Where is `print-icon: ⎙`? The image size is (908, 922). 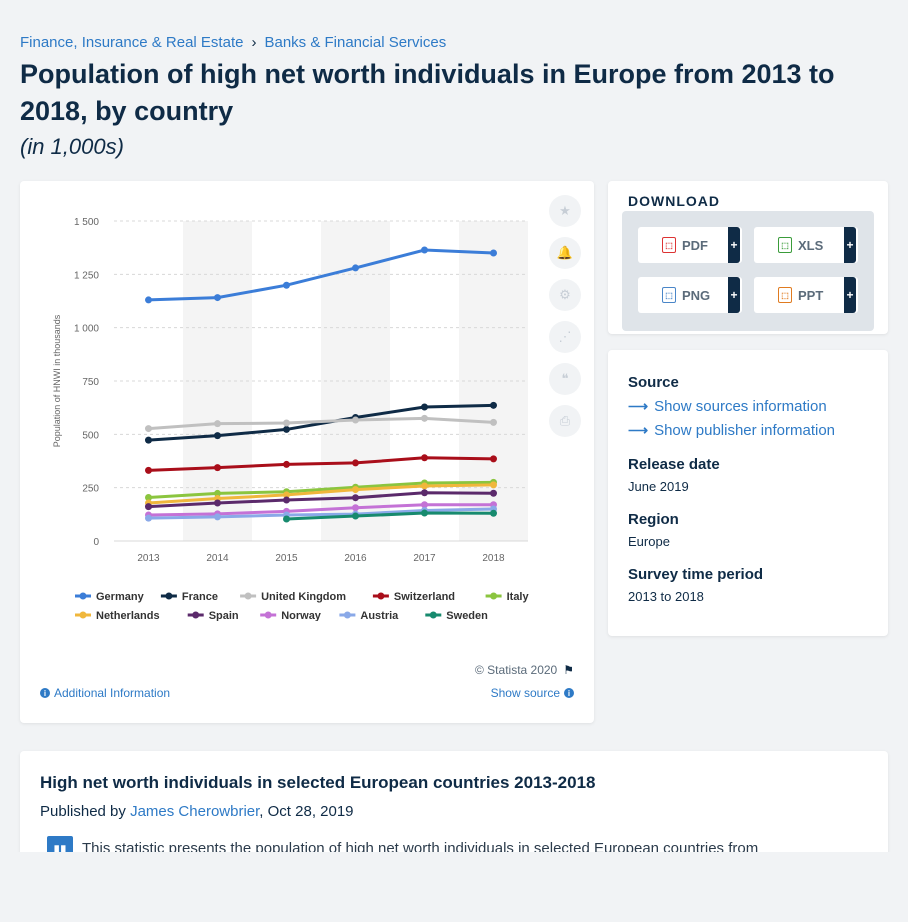
print-icon: ⎙ is located at coordinates (565, 421).